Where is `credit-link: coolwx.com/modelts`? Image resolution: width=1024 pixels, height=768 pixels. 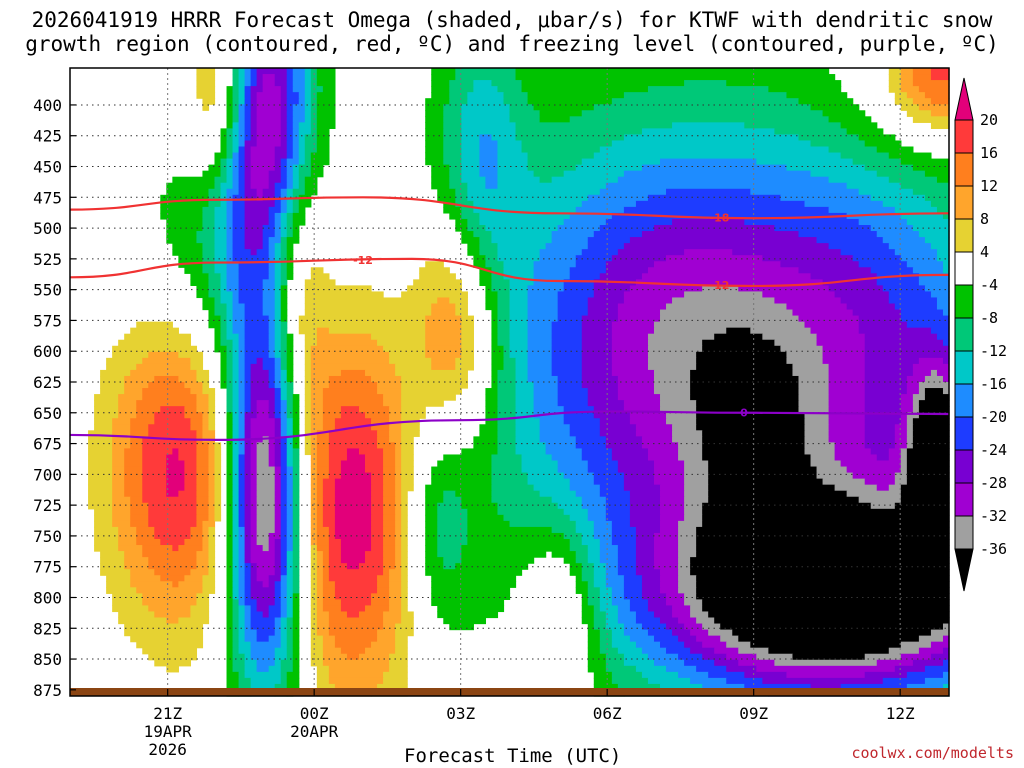 credit-link: coolwx.com/modelts is located at coordinates (932, 753).